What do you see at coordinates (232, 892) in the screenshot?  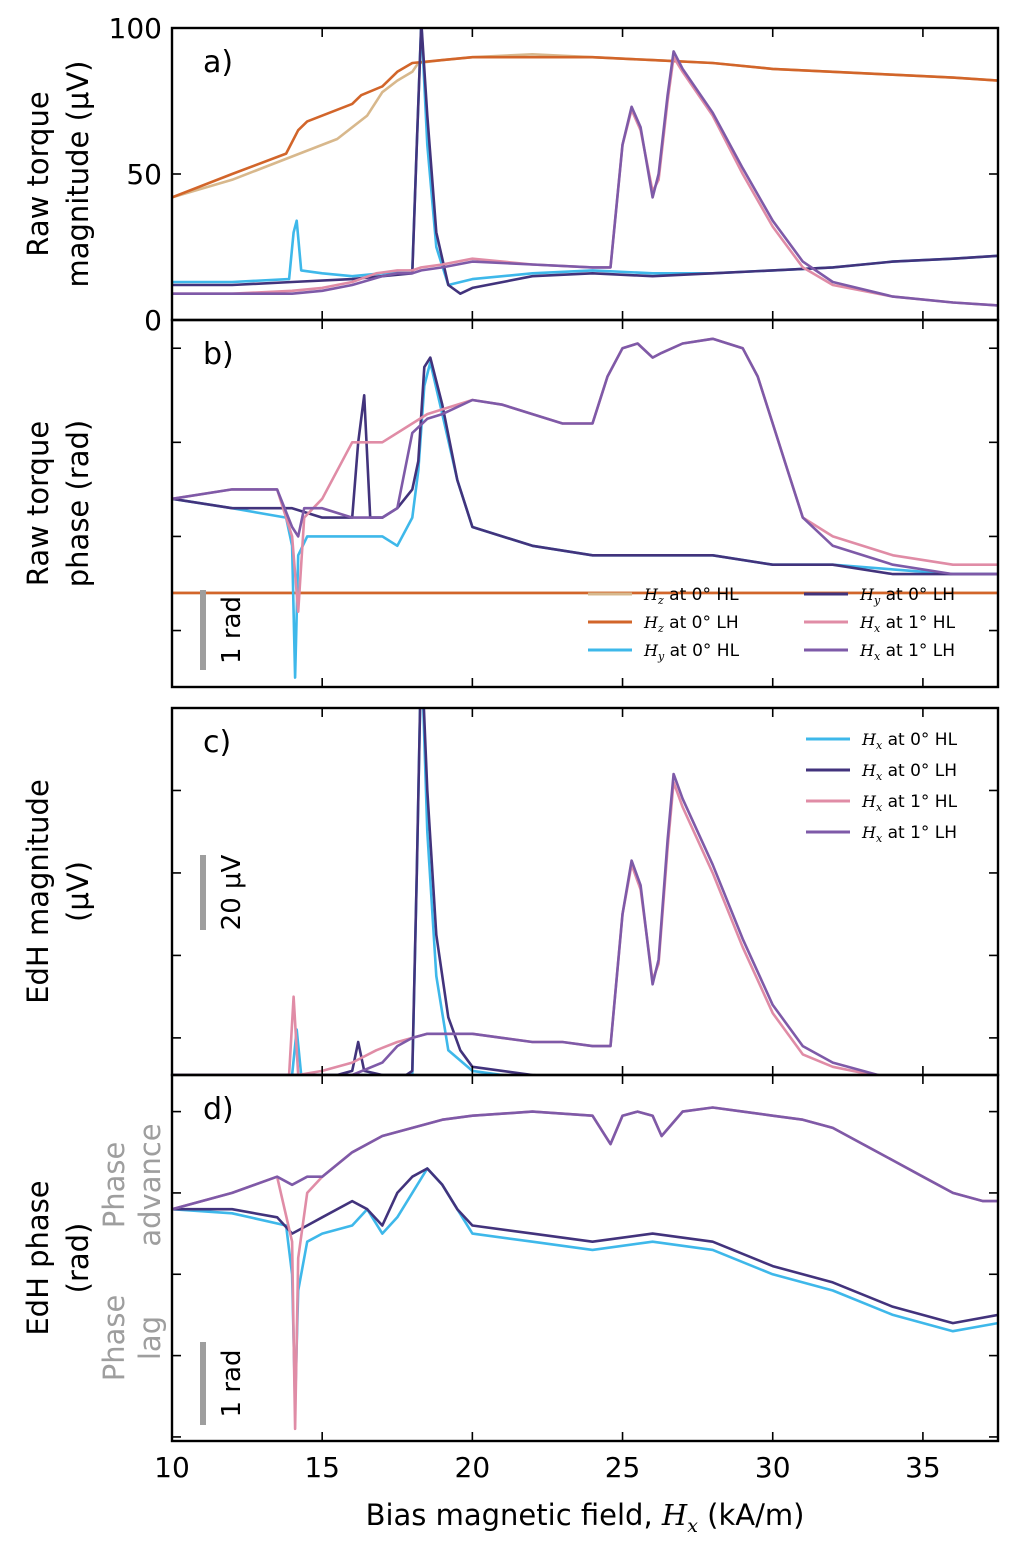 I see `scale-bar-label: 20 μV` at bounding box center [232, 892].